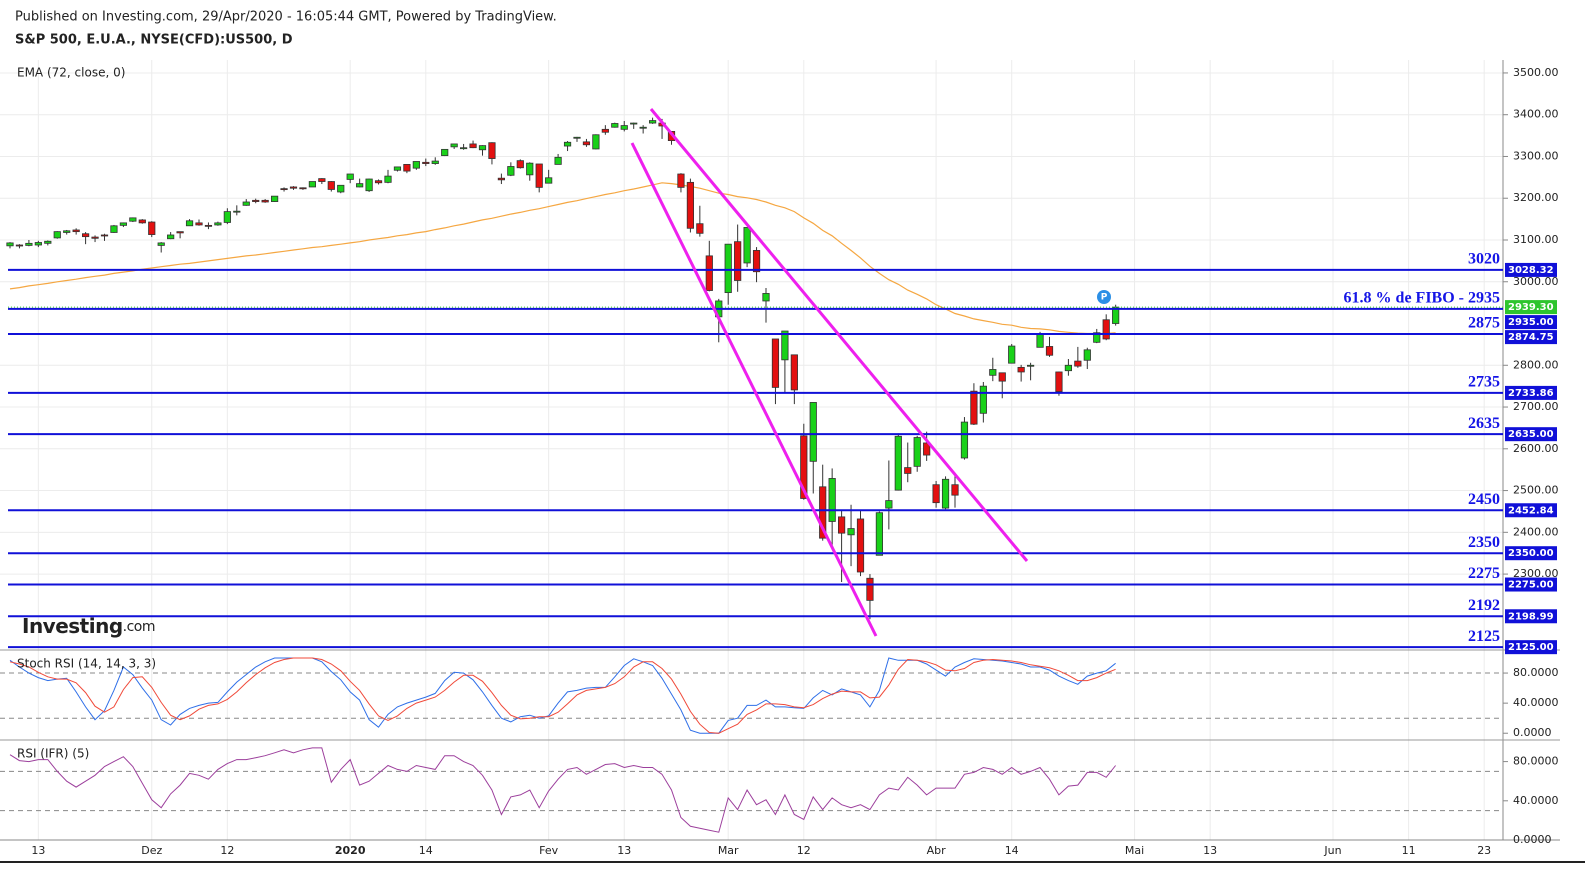  I want to click on symbol-title: S&P 500, E.U.A., NYSE(CFD):US500, D, so click(154, 40).